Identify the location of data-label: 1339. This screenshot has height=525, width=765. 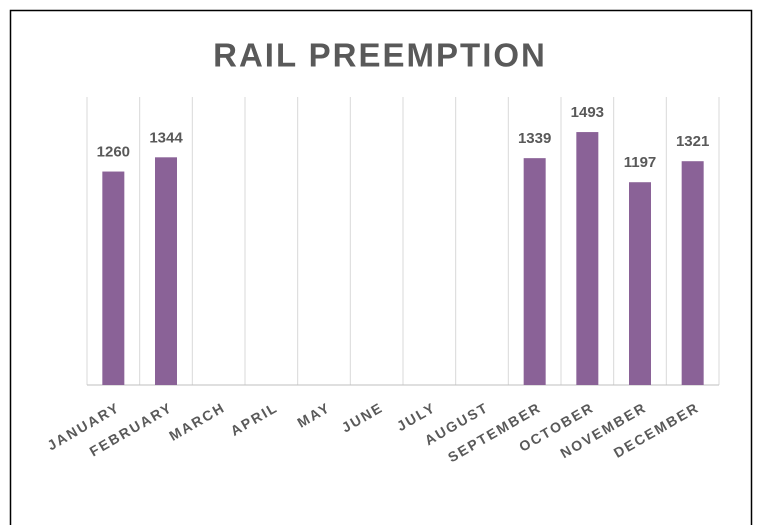
(534, 138).